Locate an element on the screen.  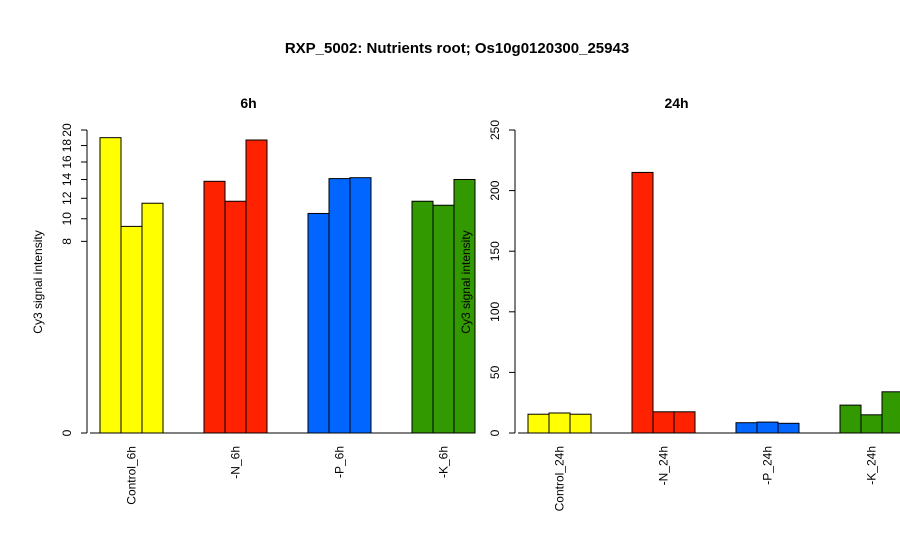
x-category-label: -P_24h is located at coordinates (768, 465).